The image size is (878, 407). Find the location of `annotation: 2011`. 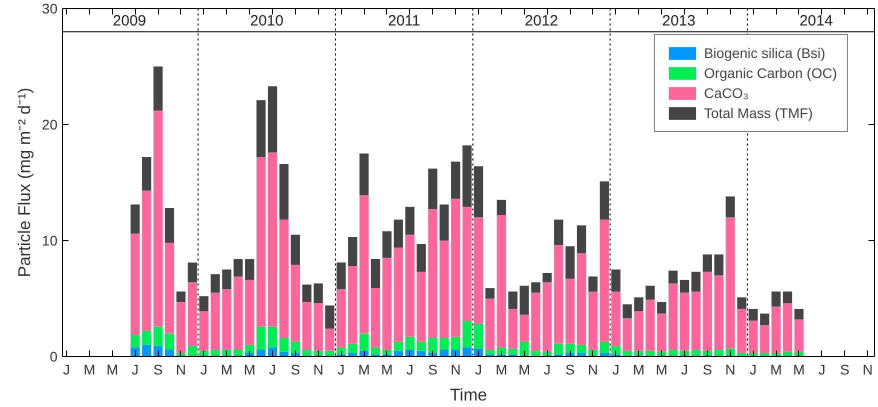

annotation: 2011 is located at coordinates (404, 21).